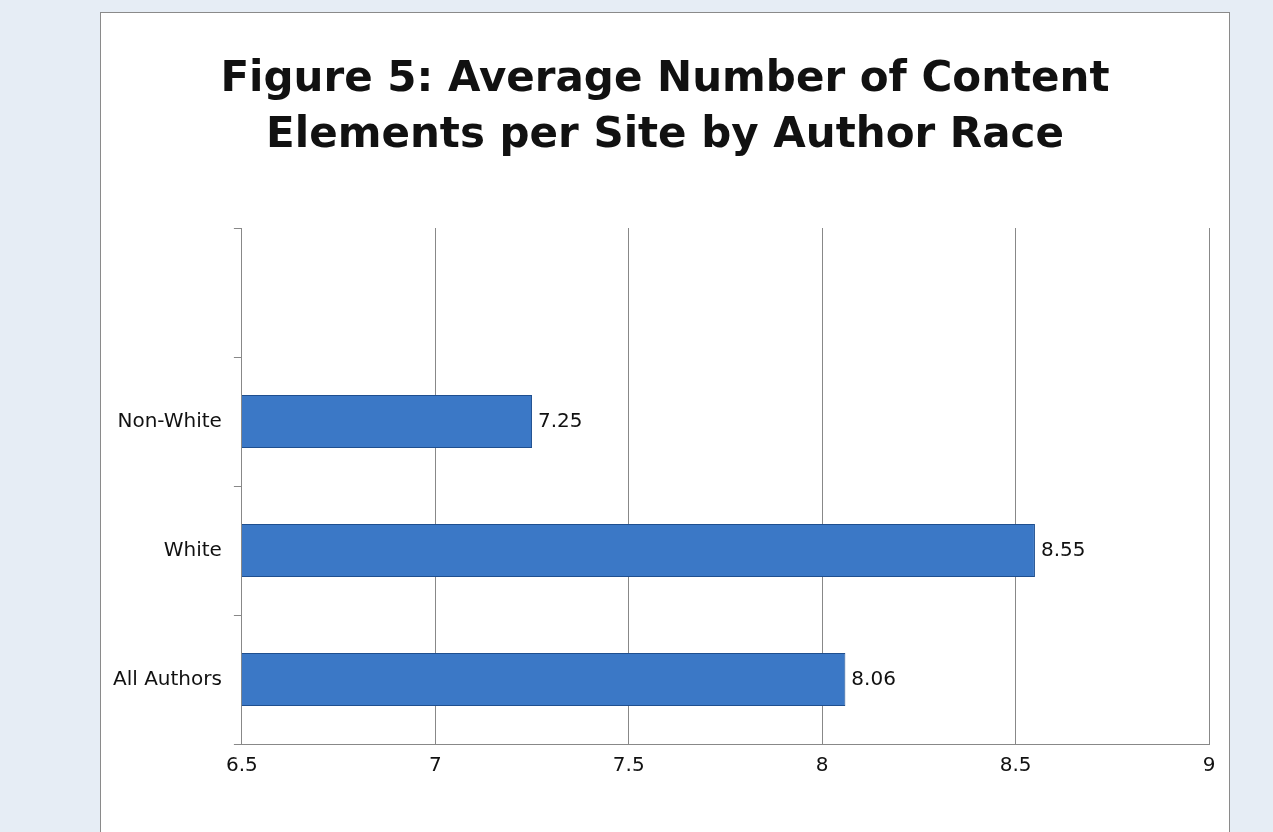 This screenshot has height=832, width=1273. I want to click on x-tick-label: 9, so click(1209, 764).